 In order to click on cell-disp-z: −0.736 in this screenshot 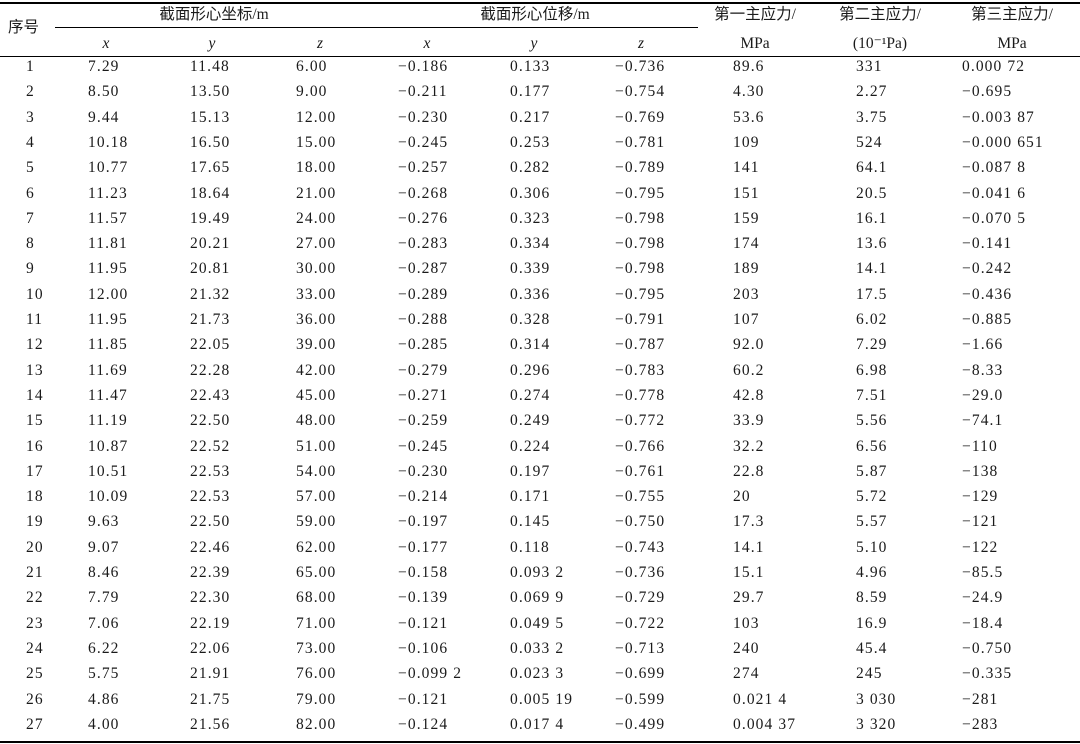, I will do `click(640, 66)`.